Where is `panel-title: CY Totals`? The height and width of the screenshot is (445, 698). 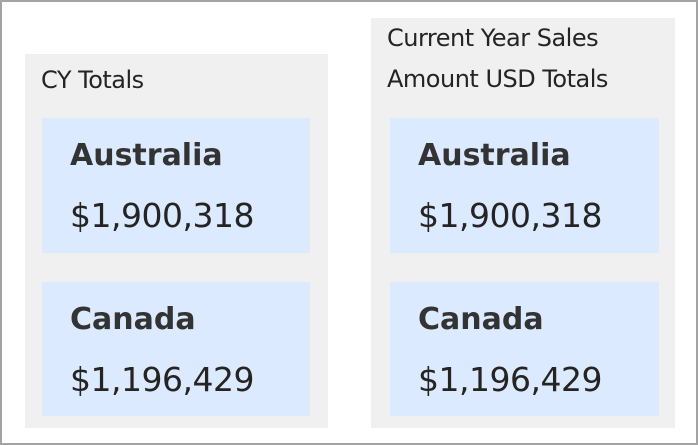
panel-title: CY Totals is located at coordinates (92, 80).